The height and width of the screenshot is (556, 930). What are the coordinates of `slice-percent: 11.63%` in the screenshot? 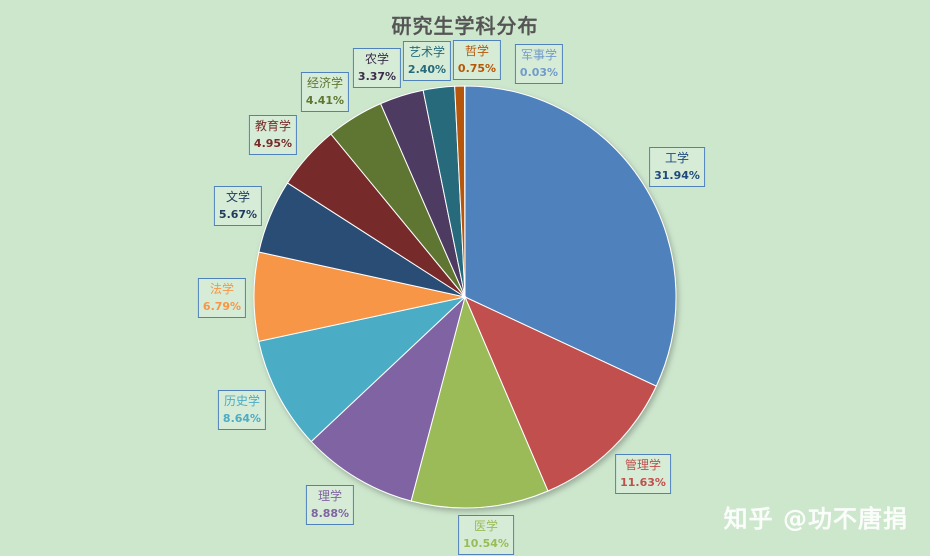 It's located at (643, 482).